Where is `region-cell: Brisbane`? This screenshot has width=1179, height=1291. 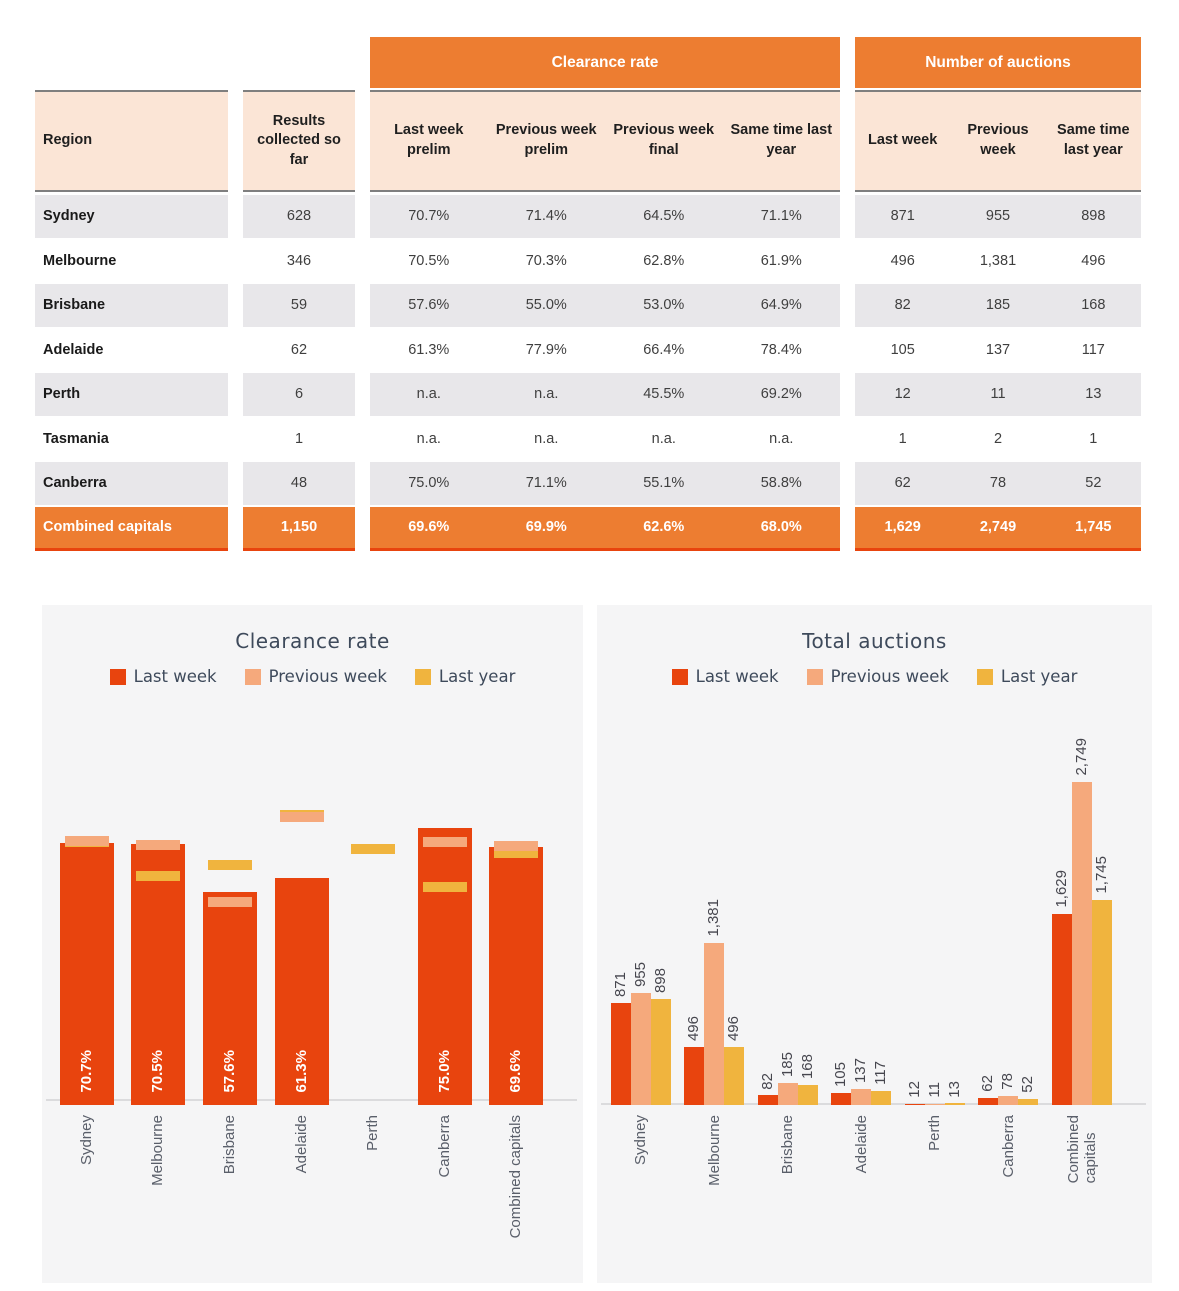
region-cell: Brisbane is located at coordinates (74, 305).